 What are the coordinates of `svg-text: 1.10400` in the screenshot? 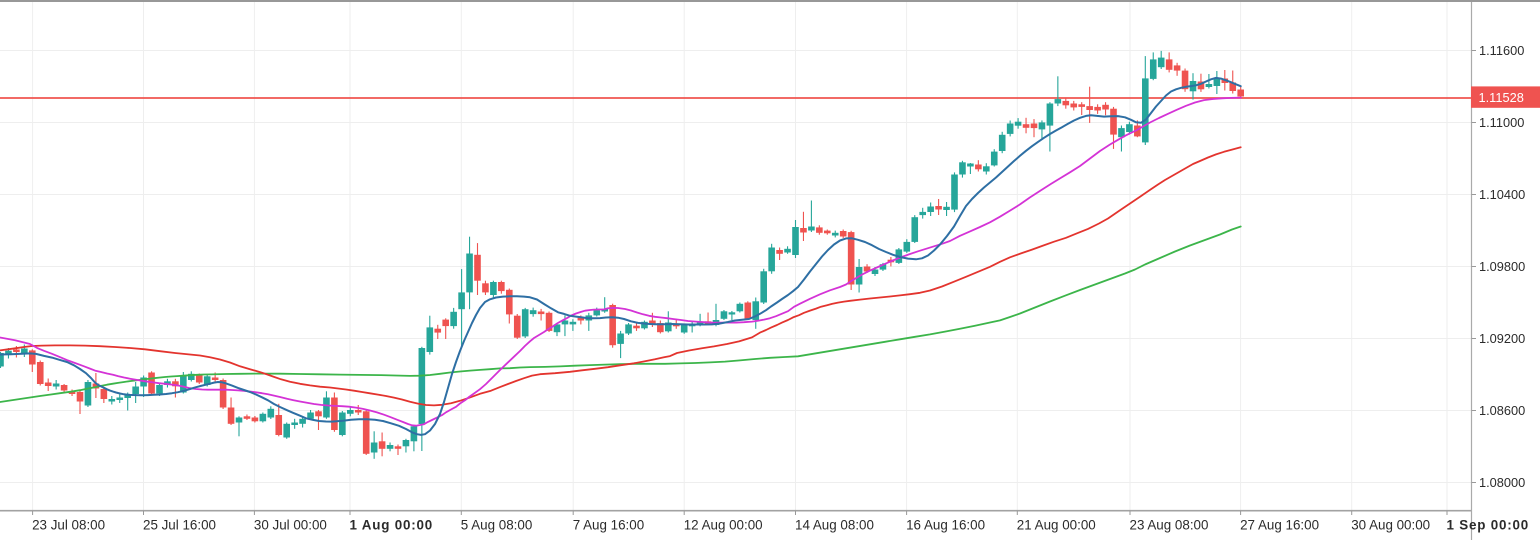 It's located at (1502, 194).